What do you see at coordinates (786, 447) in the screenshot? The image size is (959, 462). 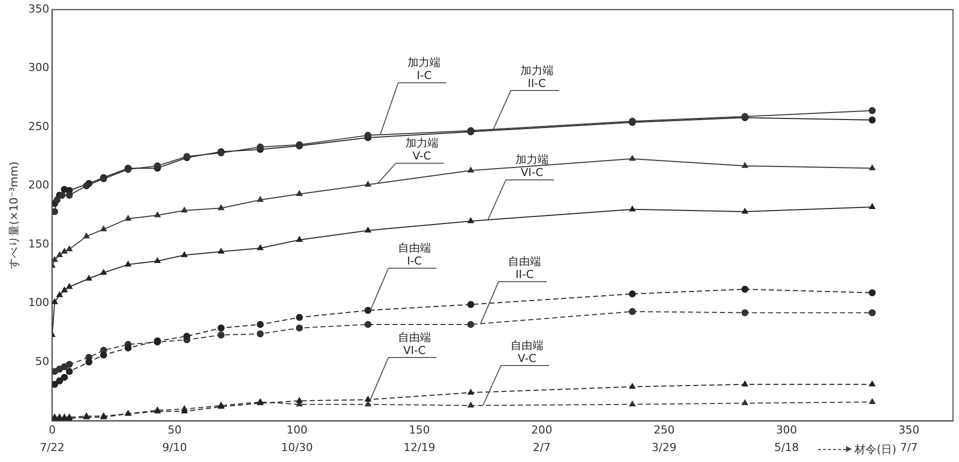 I see `text: 5/18` at bounding box center [786, 447].